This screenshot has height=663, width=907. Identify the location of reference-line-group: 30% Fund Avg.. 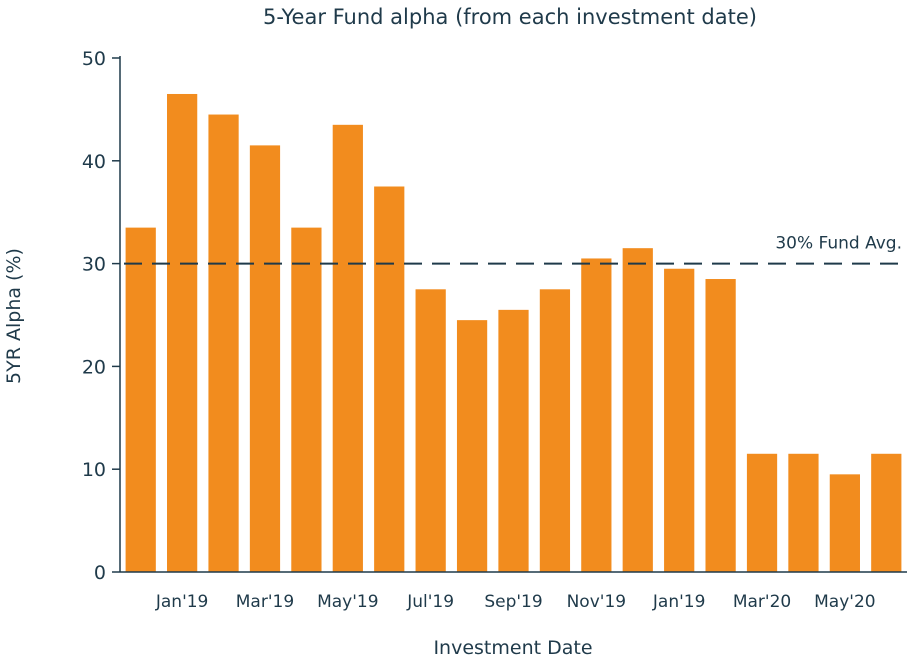
(513, 249).